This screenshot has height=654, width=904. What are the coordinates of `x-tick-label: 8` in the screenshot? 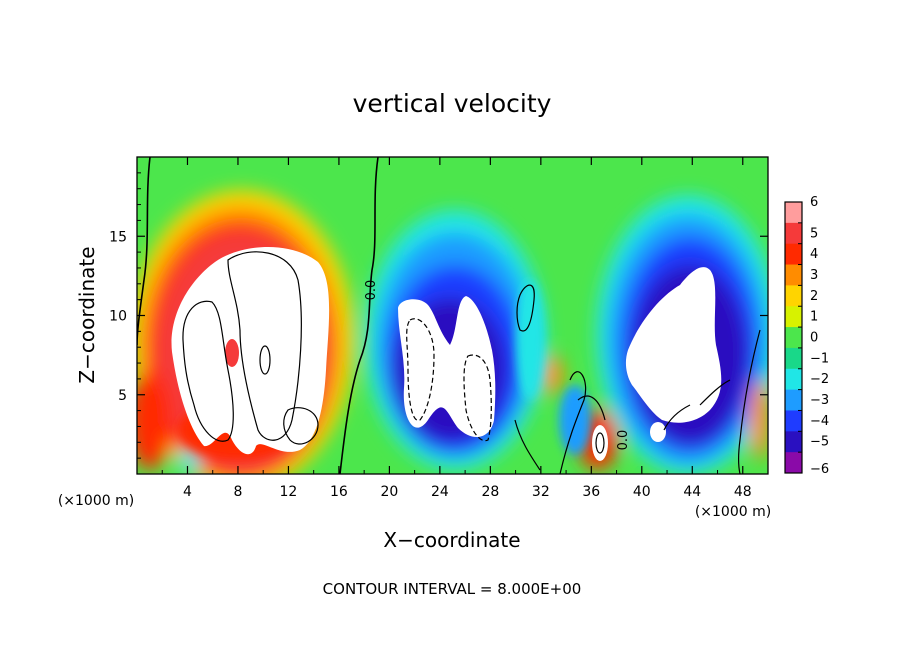 It's located at (237, 492).